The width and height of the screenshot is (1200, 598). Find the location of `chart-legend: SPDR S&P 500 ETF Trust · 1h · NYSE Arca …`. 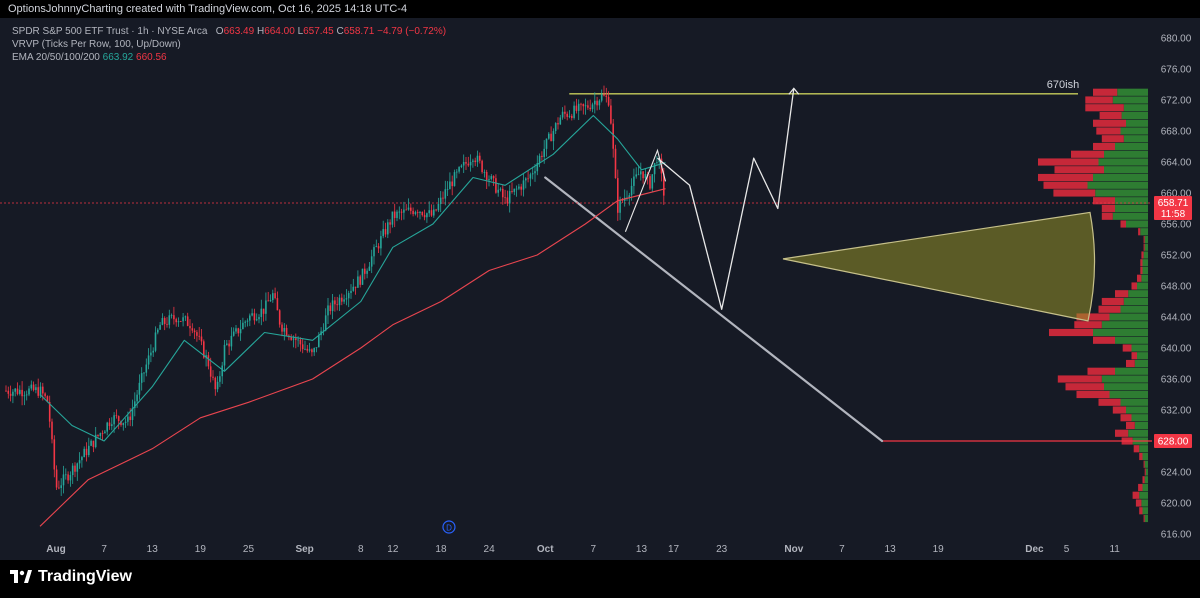

chart-legend: SPDR S&P 500 ETF Trust · 1h · NYSE Arca … is located at coordinates (229, 44).